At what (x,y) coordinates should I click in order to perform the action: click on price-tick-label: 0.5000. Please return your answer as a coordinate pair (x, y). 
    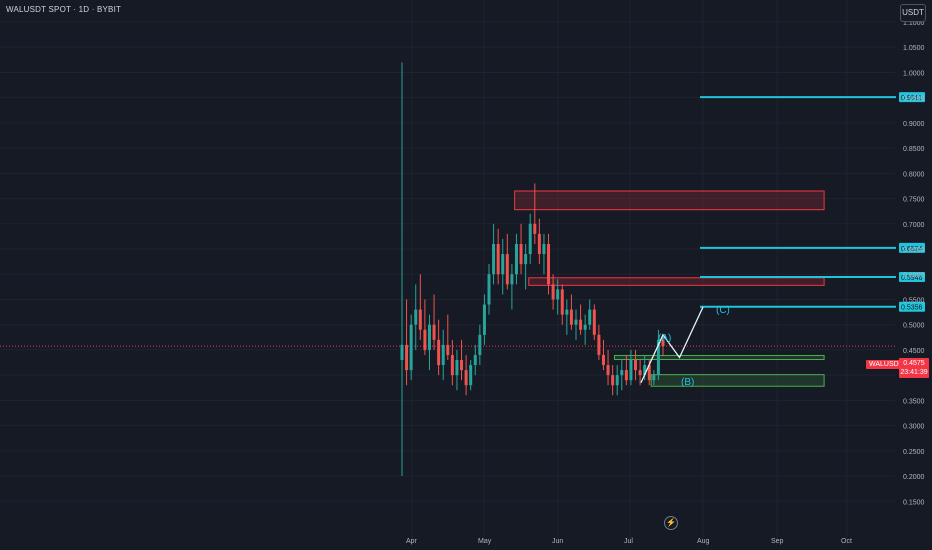
    Looking at the image, I should click on (914, 326).